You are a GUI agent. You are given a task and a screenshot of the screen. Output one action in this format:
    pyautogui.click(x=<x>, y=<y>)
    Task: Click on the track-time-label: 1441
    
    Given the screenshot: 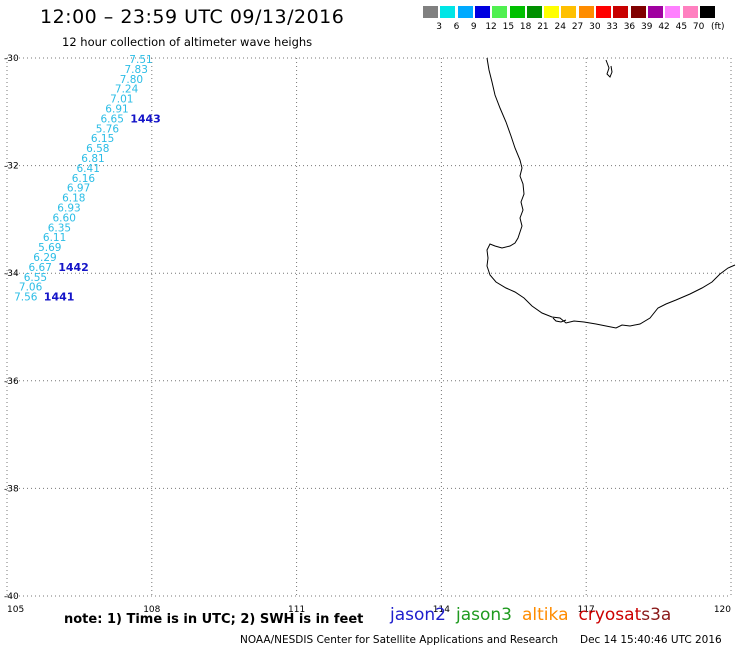 What is the action you would take?
    pyautogui.click(x=59, y=297)
    